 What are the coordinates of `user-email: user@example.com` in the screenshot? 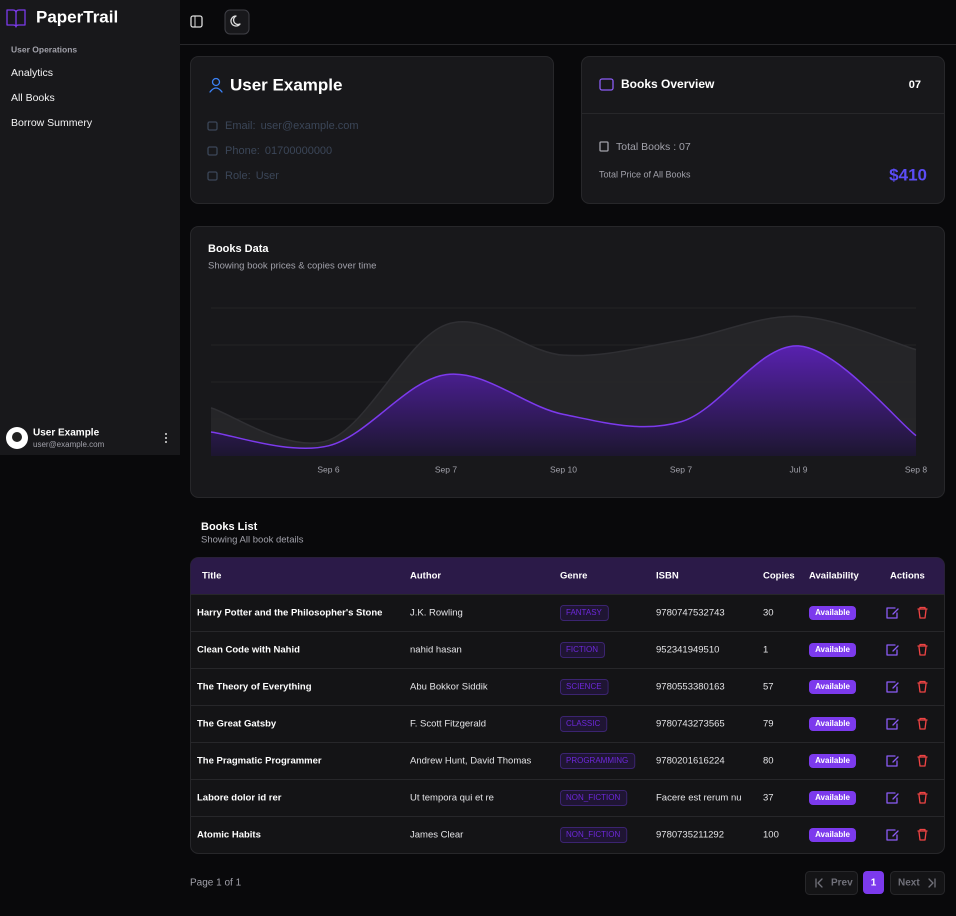 It's located at (69, 444).